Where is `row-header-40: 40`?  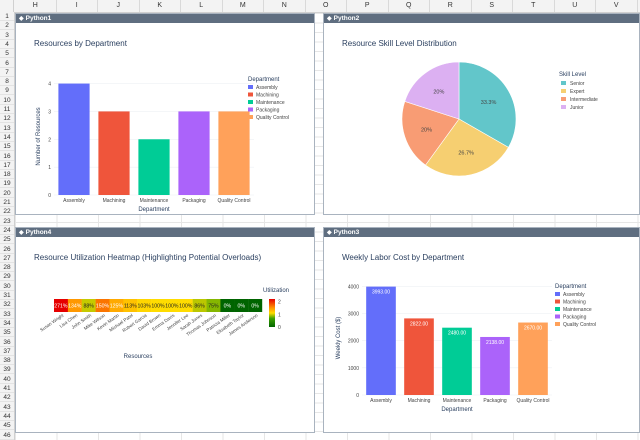 row-header-40: 40 is located at coordinates (7, 379).